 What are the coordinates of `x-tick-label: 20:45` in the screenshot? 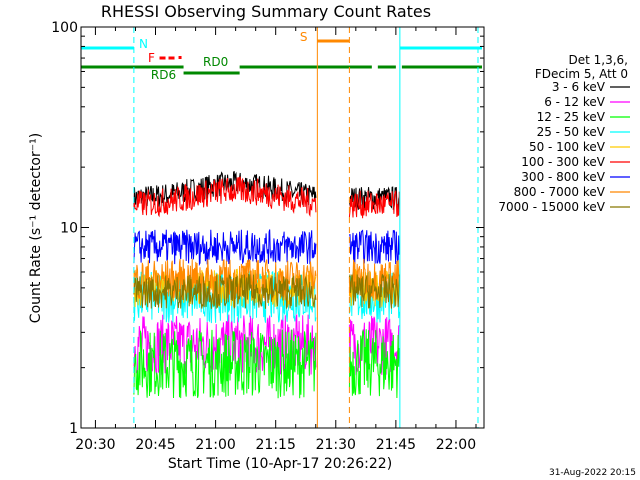 It's located at (155, 445).